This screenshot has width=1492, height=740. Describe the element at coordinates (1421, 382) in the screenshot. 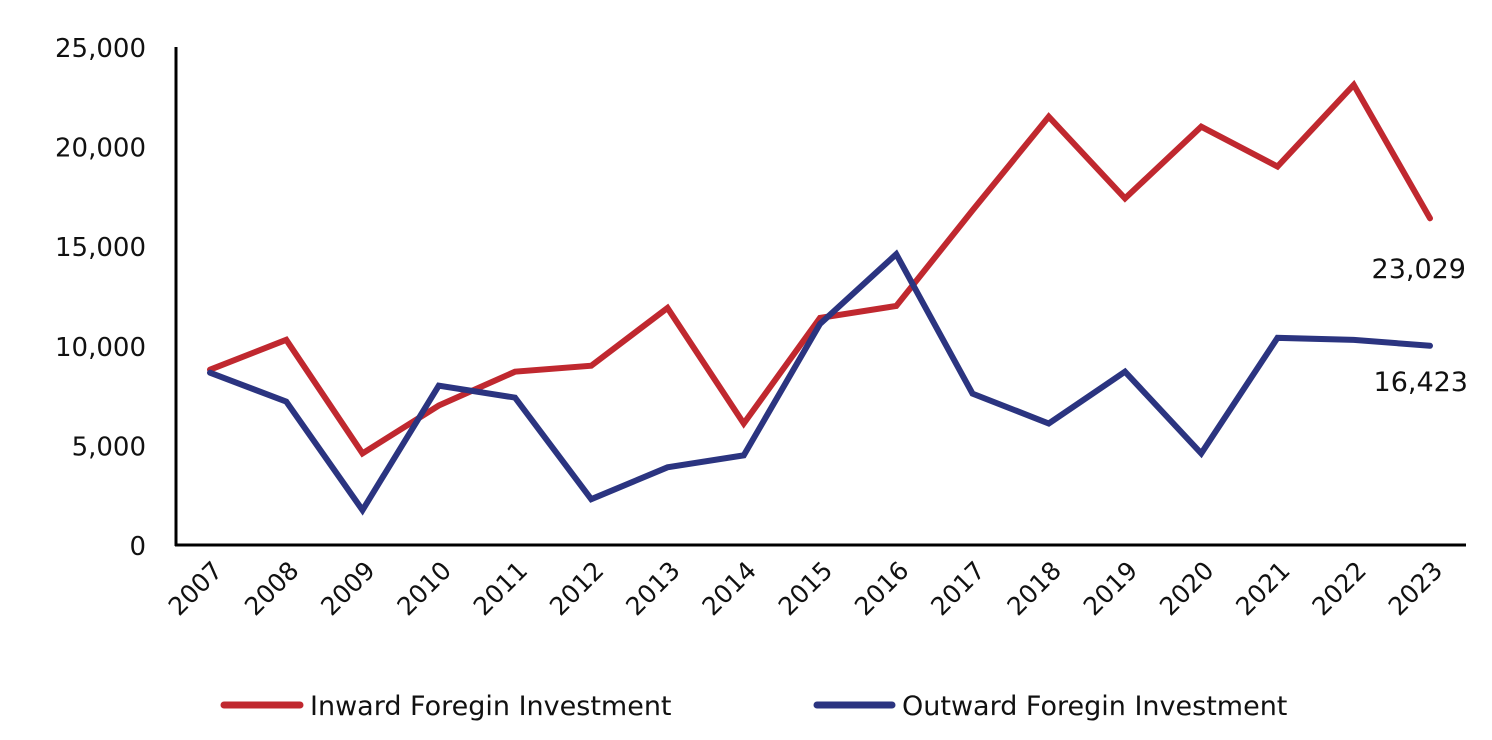

I see `annotation-label: 16,423` at that location.